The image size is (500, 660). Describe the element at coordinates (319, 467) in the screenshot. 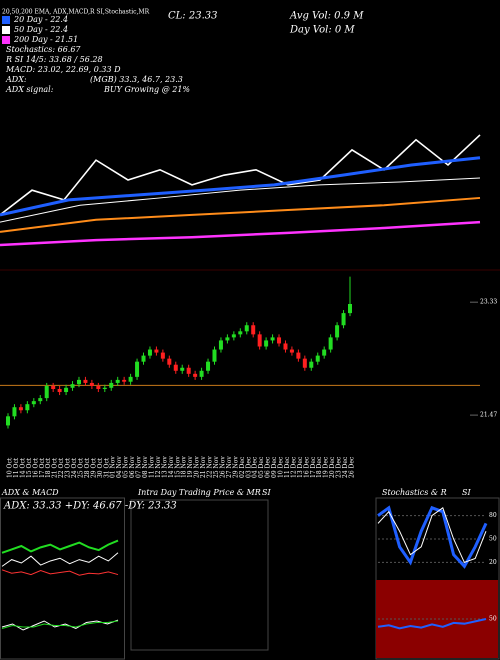

I see `x-tick-label: 18 Dec` at that location.